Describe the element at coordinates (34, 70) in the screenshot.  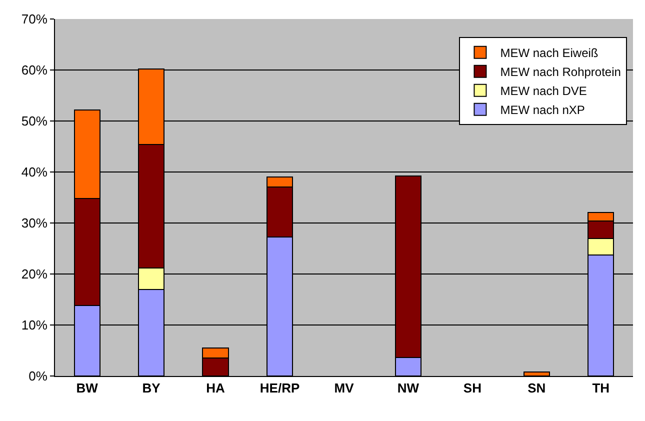
I see `y-tick-label: 60%` at that location.